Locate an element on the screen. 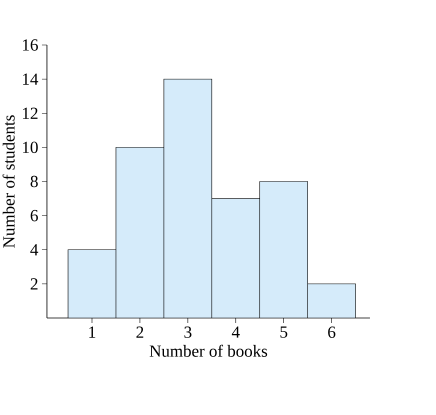 Image resolution: width=436 pixels, height=415 pixels. y-tick-label: 2 is located at coordinates (34, 284).